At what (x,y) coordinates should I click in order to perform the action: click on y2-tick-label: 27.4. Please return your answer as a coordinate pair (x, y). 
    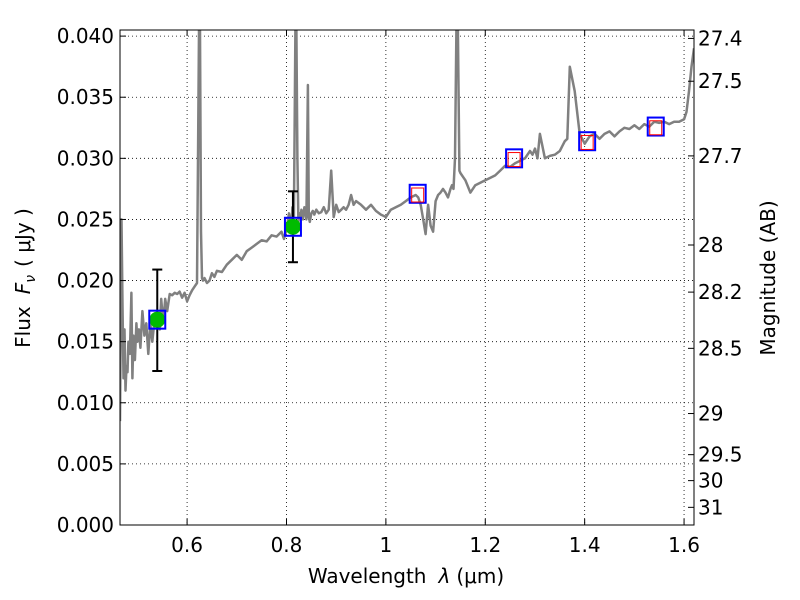
    Looking at the image, I should click on (720, 38).